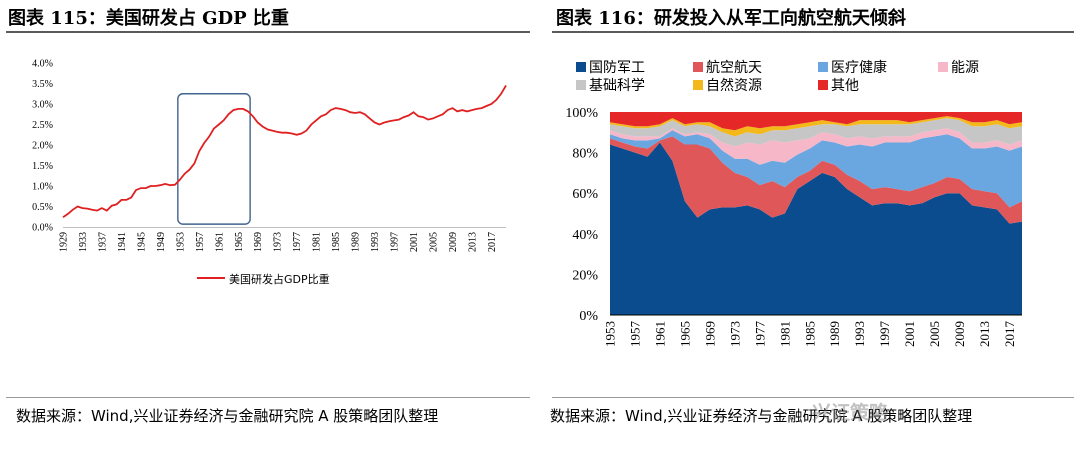 This screenshot has height=460, width=1080. What do you see at coordinates (734, 68) in the screenshot?
I see `legend-label: 航空航天` at bounding box center [734, 68].